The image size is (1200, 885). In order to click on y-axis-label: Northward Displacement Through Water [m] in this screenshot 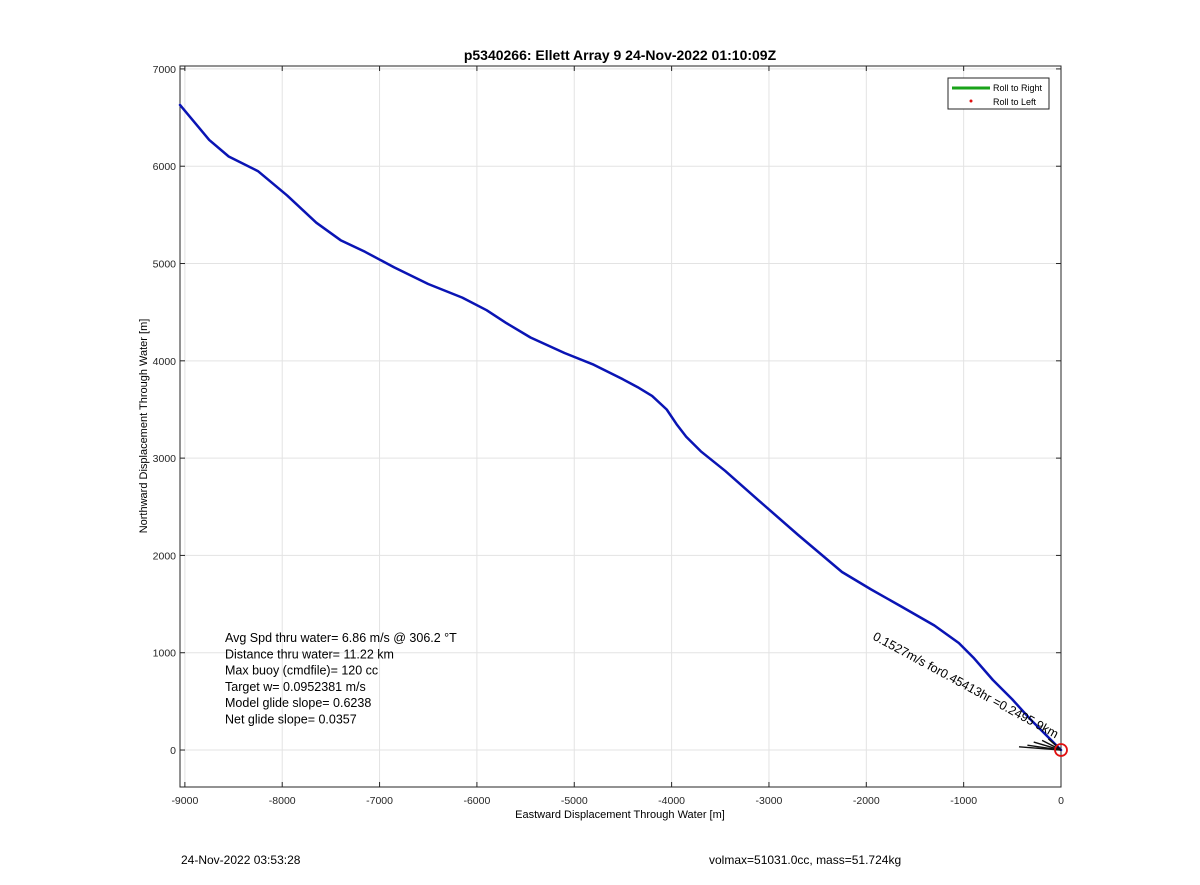, I will do `click(144, 426)`.